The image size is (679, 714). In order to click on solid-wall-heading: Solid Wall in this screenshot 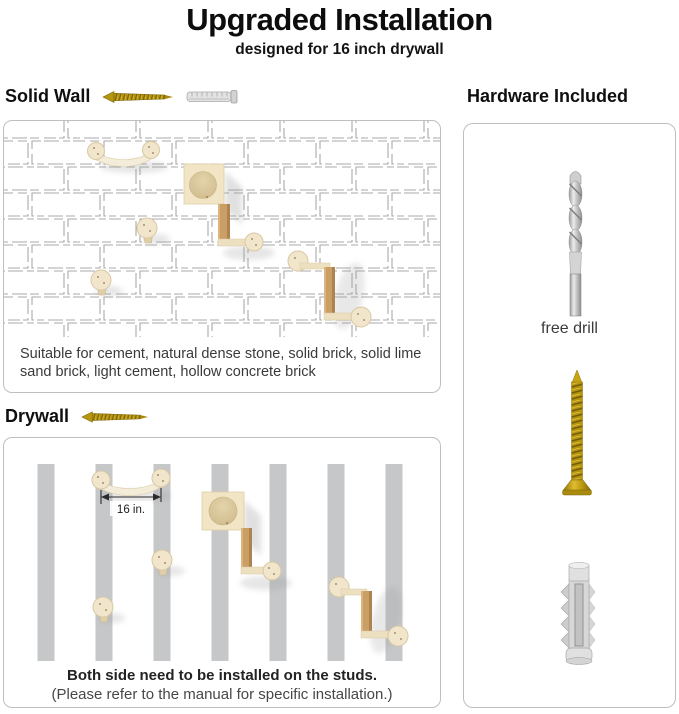, I will do `click(48, 96)`.